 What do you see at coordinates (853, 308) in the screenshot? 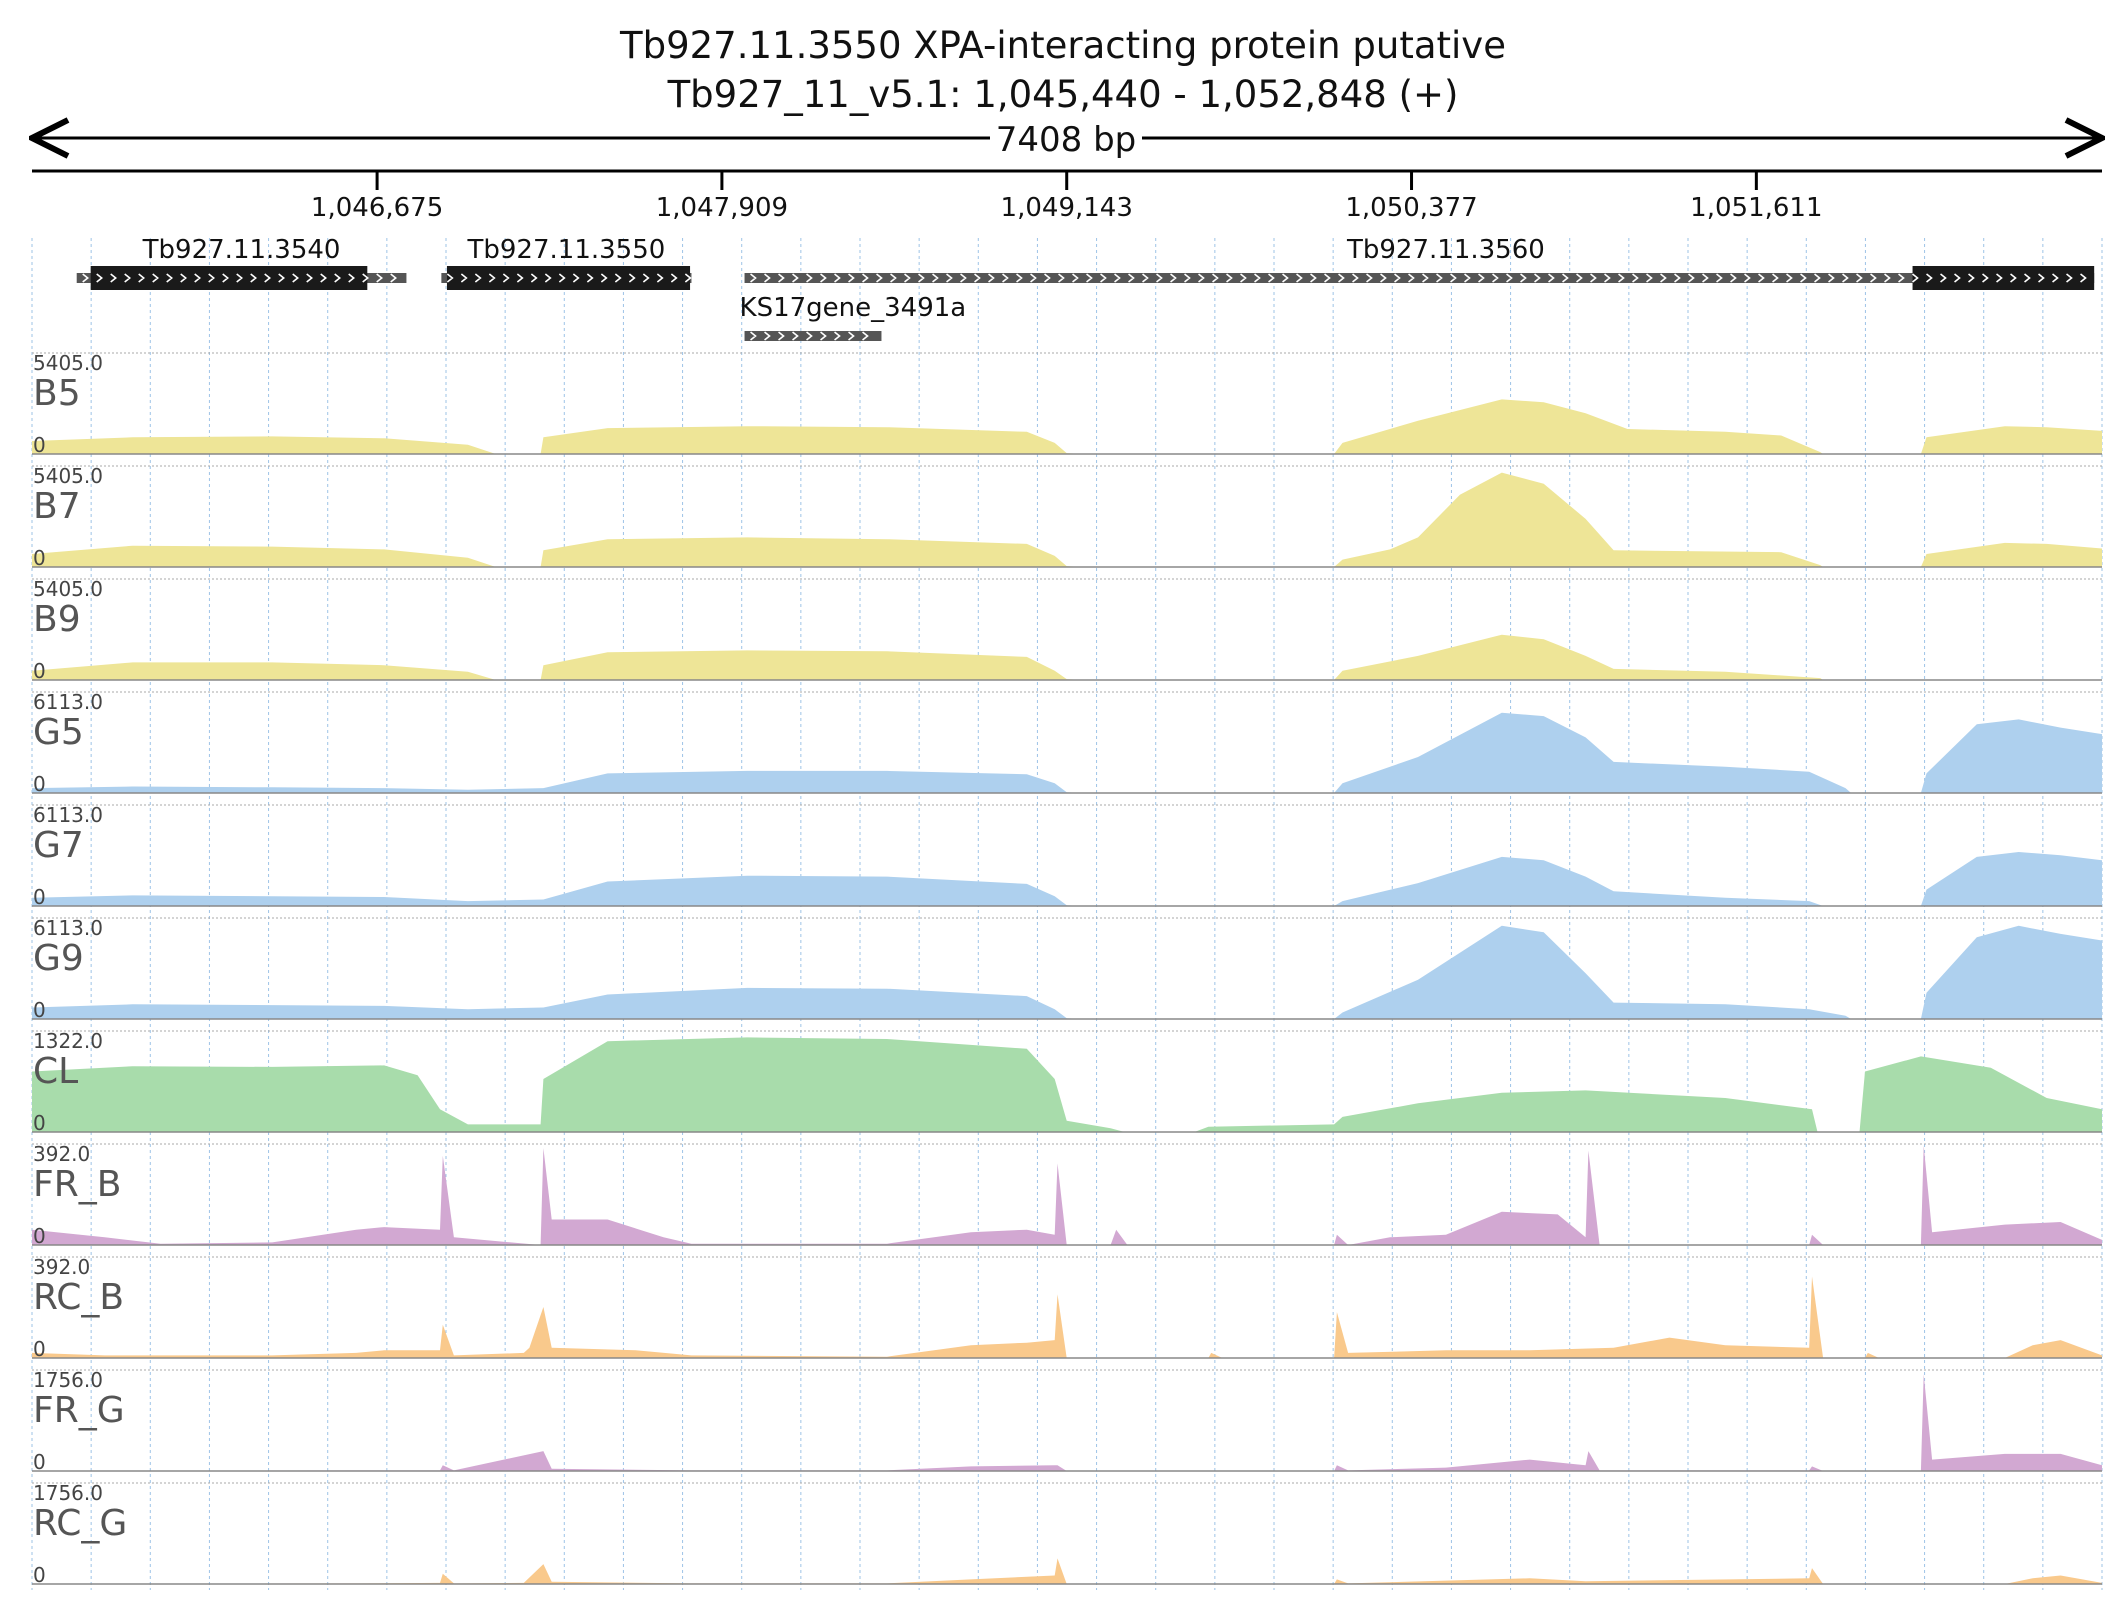
I see `gene-label: KS17gene_3491a` at bounding box center [853, 308].